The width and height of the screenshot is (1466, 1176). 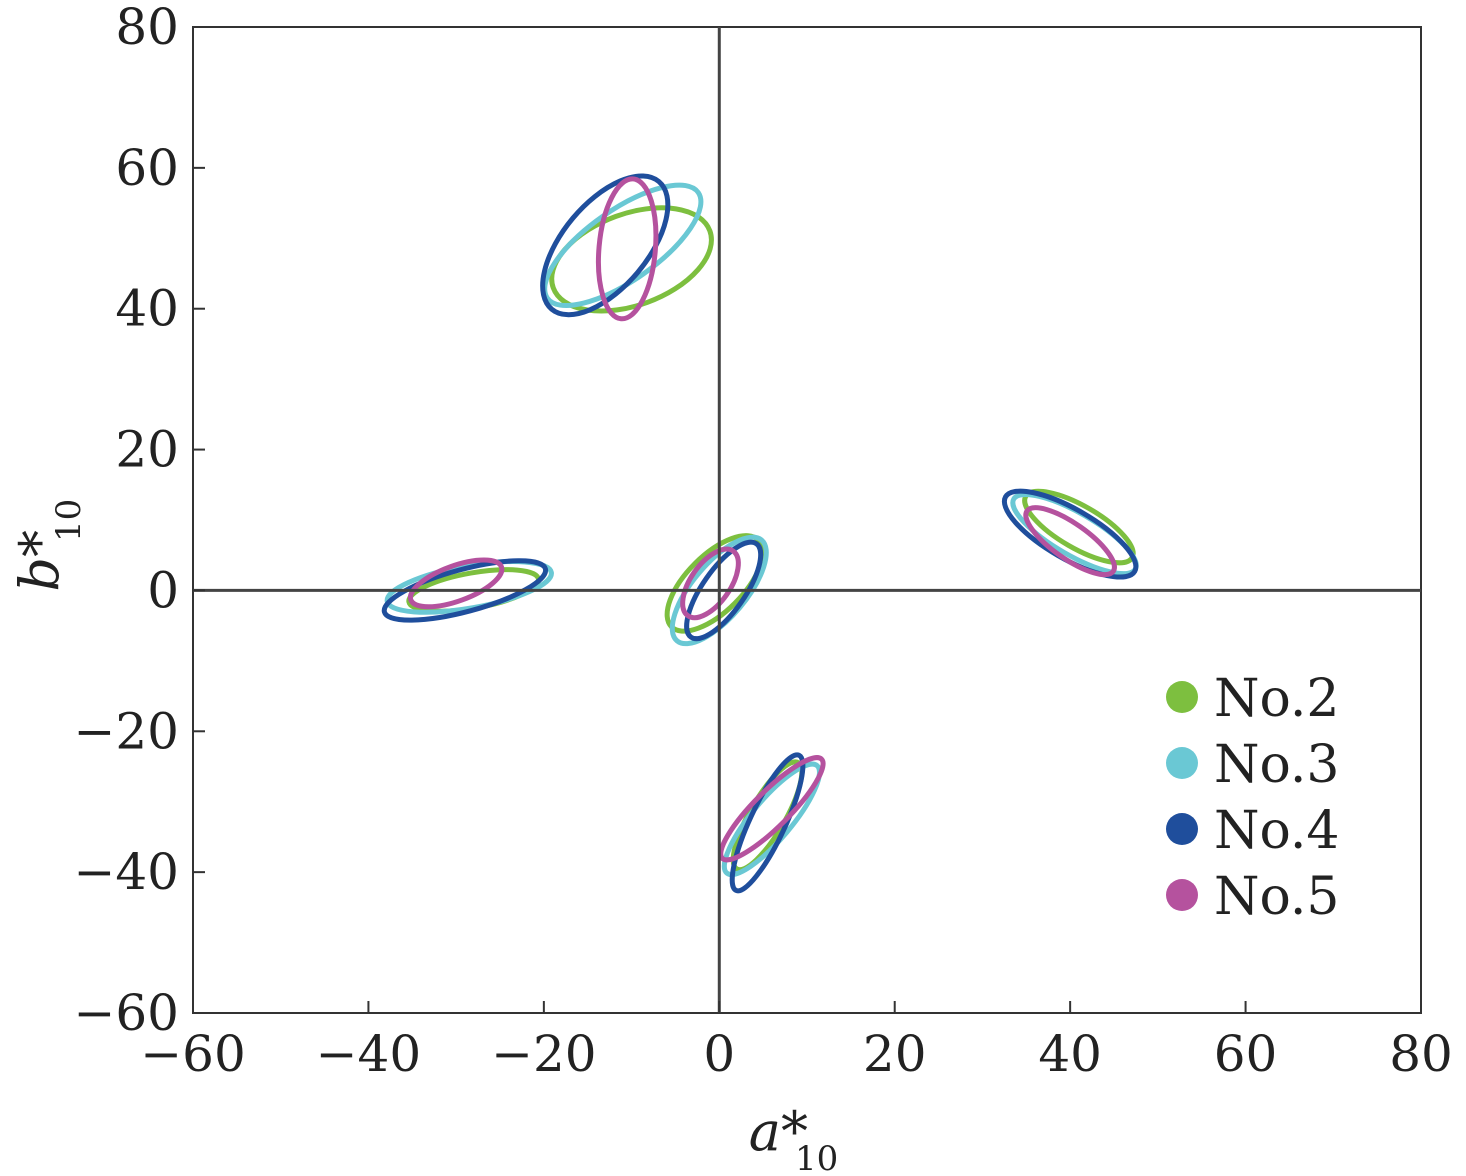 I want to click on x-tick-label: 0, so click(x=719, y=1054).